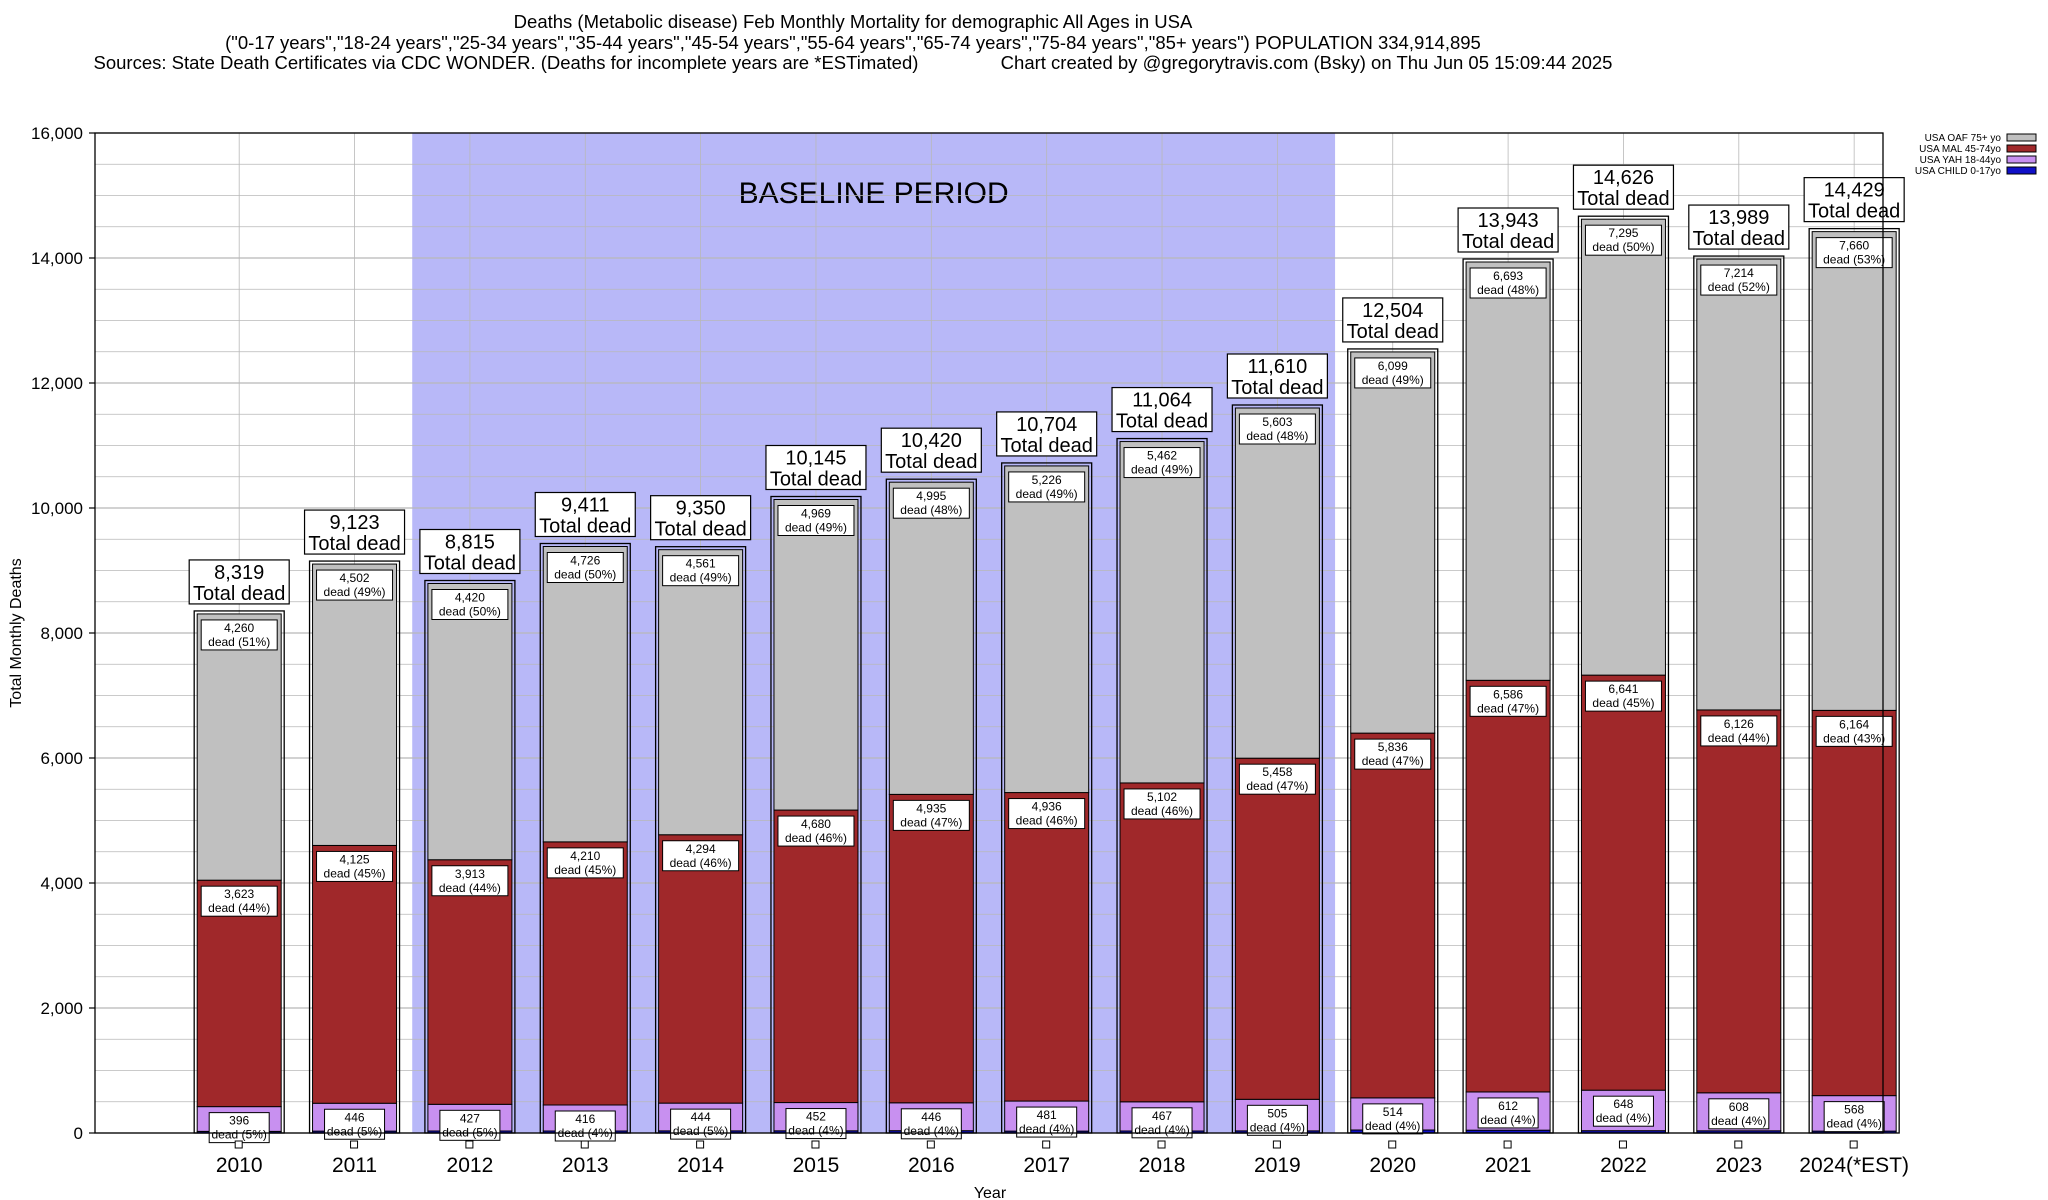 Image resolution: width=2048 pixels, height=1200 pixels. What do you see at coordinates (239, 1165) in the screenshot?
I see `x-tick-label: 2010` at bounding box center [239, 1165].